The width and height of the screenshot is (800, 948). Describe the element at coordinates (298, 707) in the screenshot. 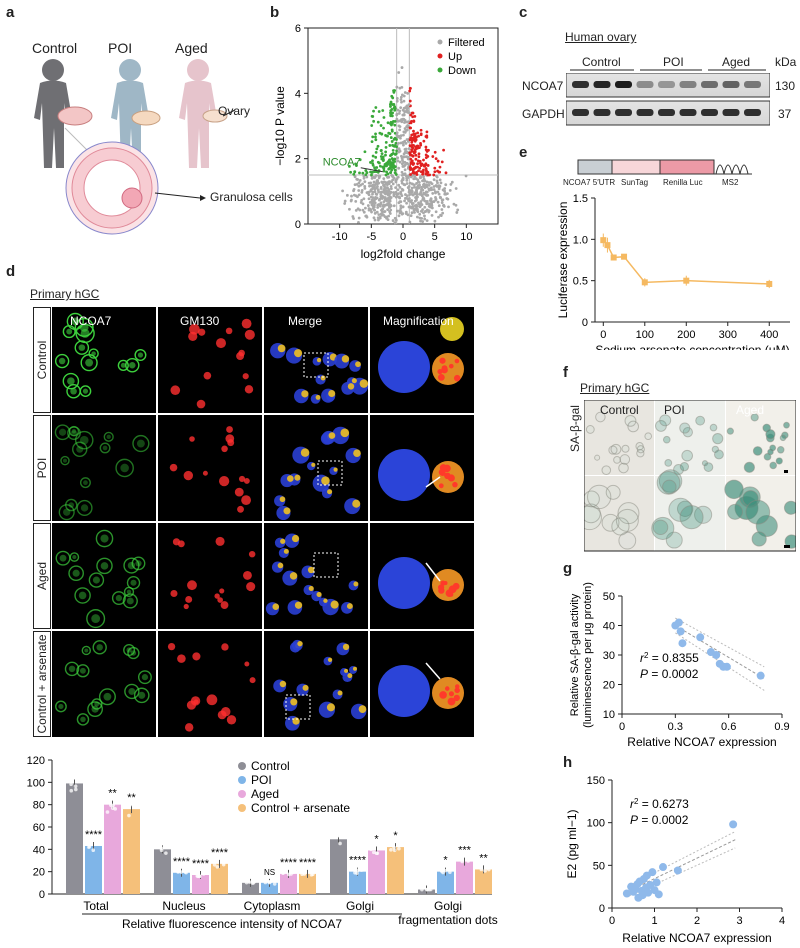

I see `zoom-box` at that location.